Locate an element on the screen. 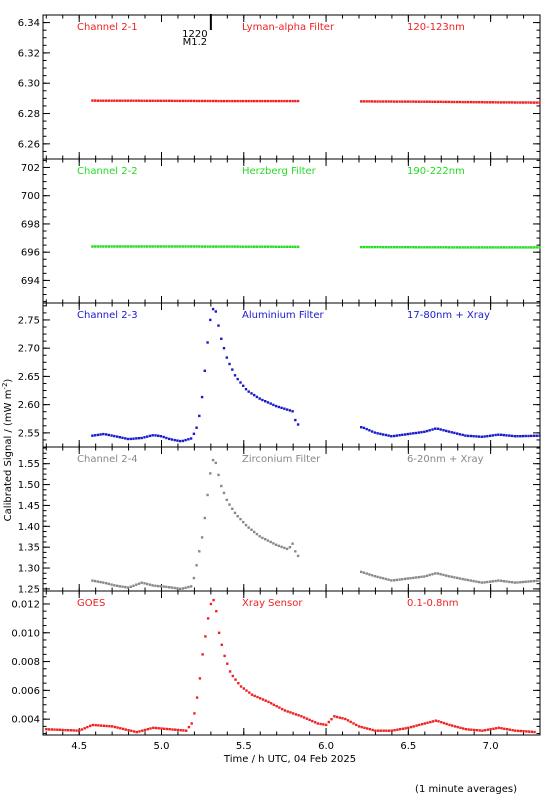 The image size is (550, 800). y-tick-label: 1.50 is located at coordinates (29, 485).